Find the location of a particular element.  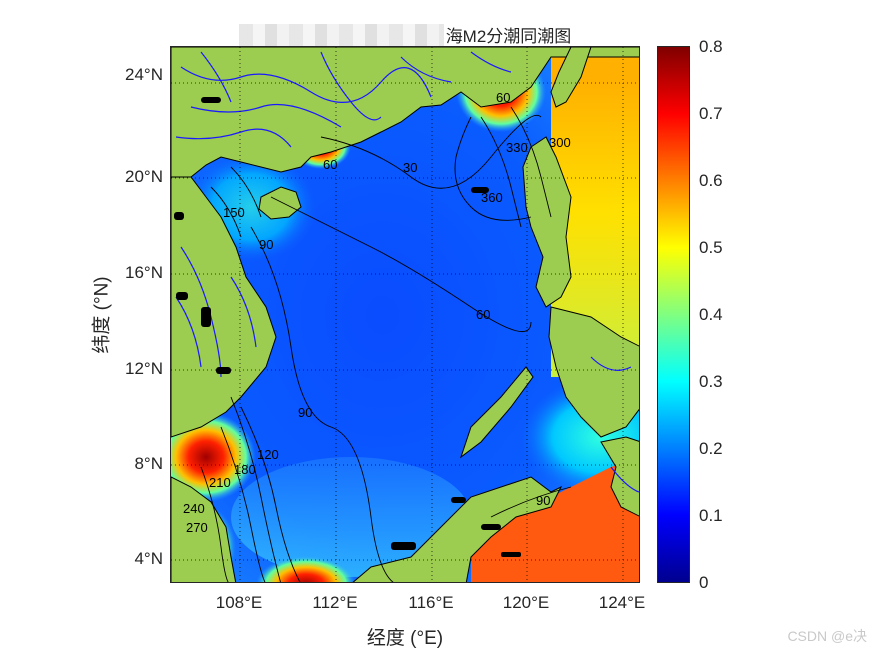

contour-label: 360 is located at coordinates (492, 197).